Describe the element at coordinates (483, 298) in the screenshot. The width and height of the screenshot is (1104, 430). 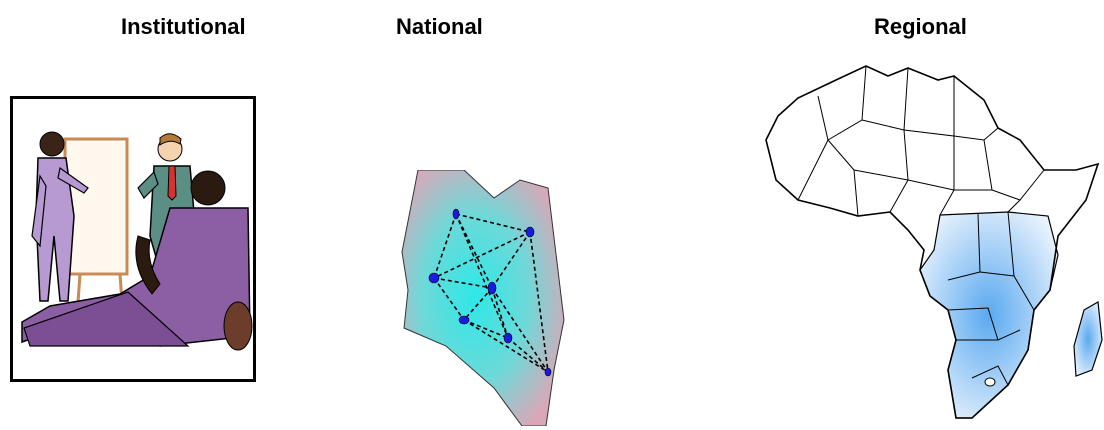
I see `country-network-icon` at that location.